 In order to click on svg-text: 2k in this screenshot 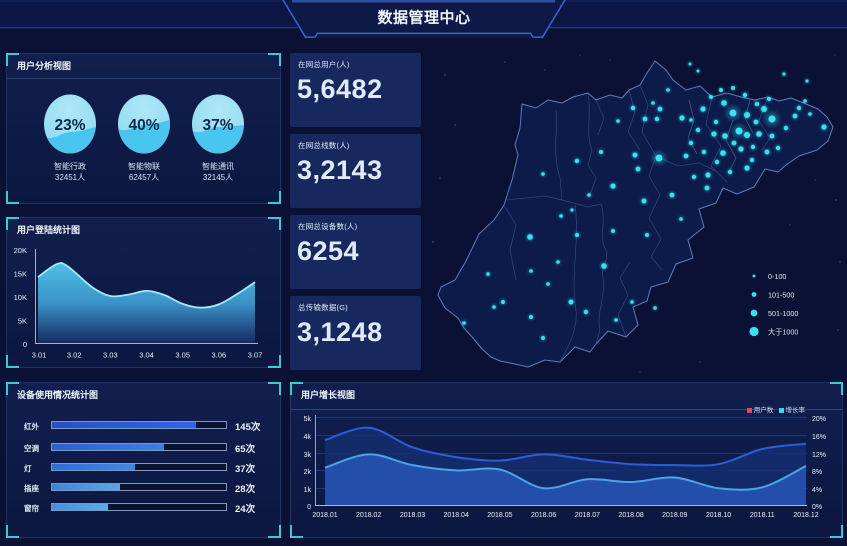, I will do `click(308, 472)`.